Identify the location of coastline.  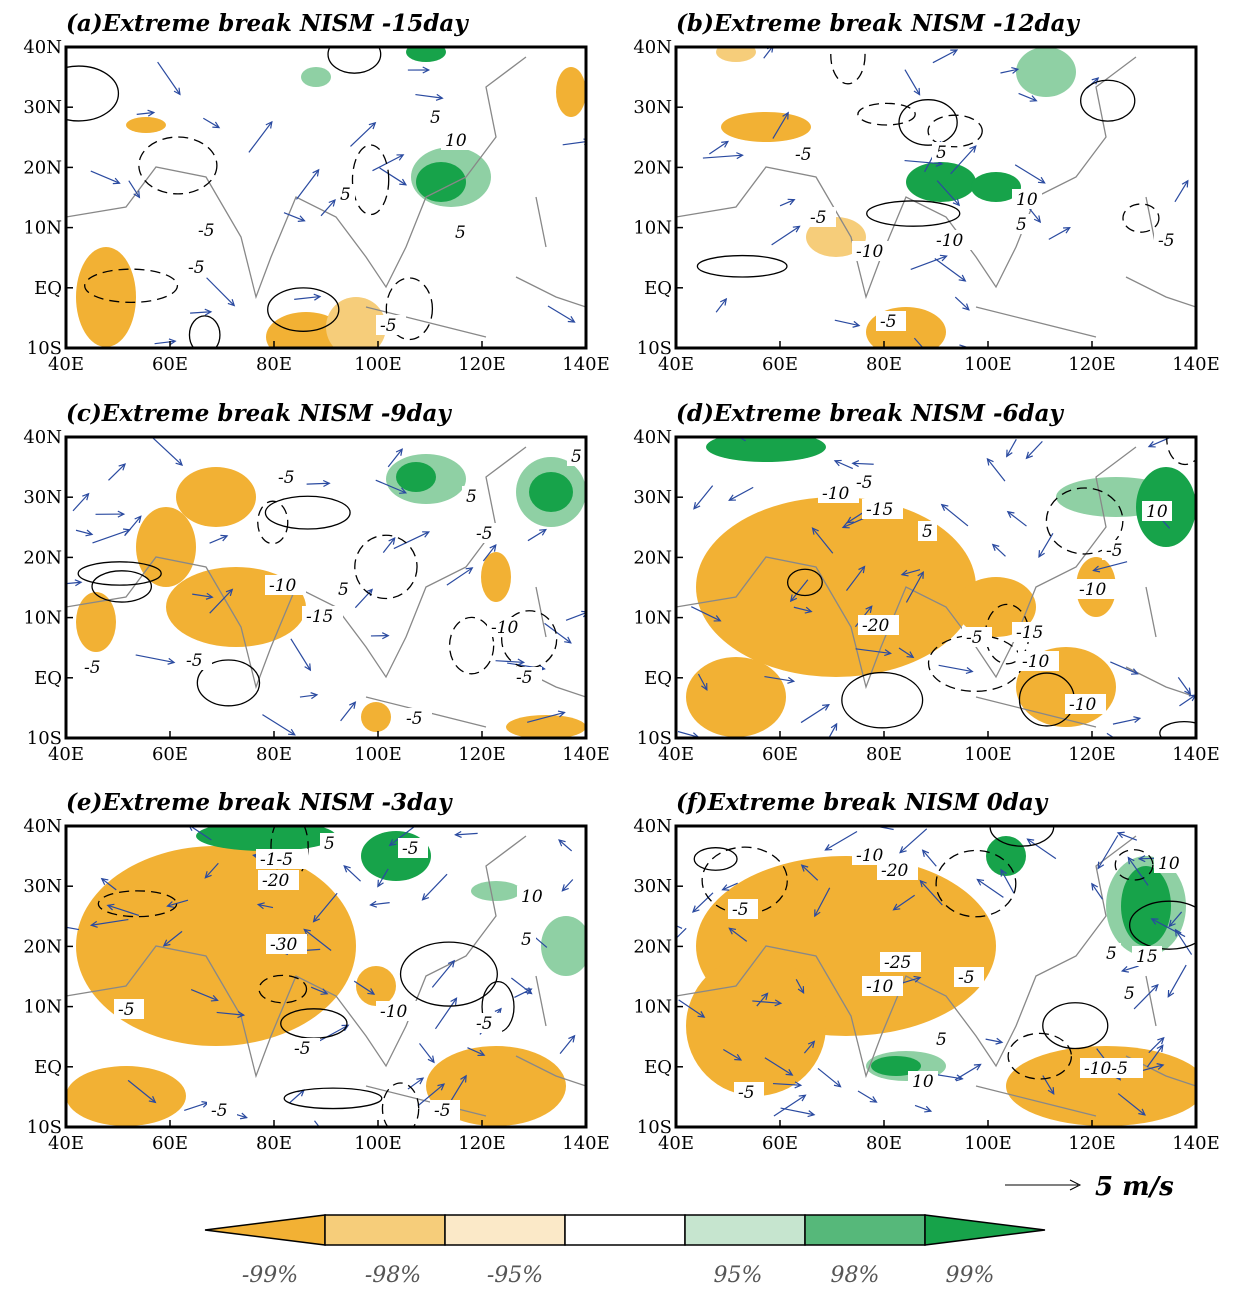
(906, 177).